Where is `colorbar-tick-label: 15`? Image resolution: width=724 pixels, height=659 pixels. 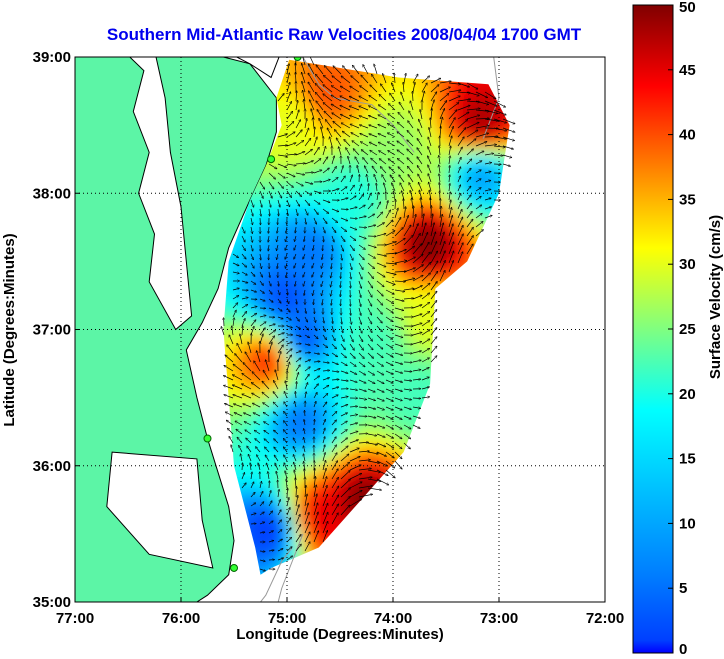 colorbar-tick-label: 15 is located at coordinates (687, 459).